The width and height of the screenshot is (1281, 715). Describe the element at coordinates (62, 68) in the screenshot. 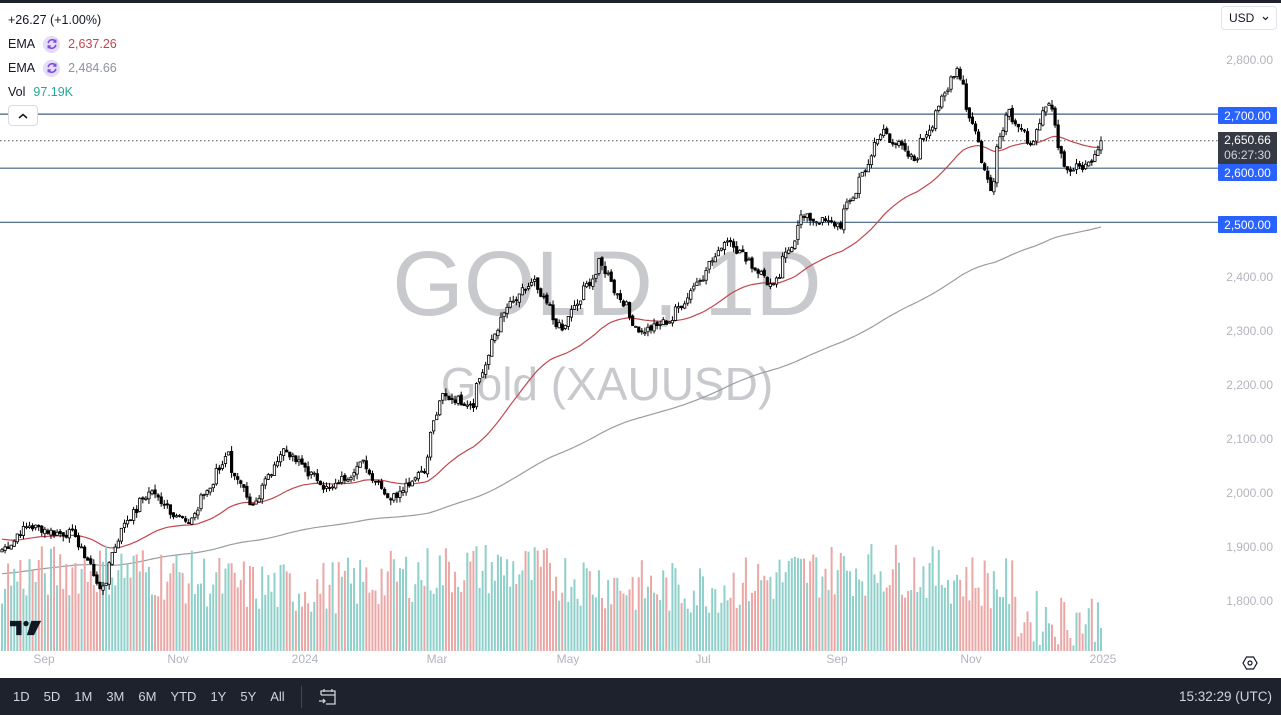

I see `legend-ema-slow: EMA 2,484.66` at that location.